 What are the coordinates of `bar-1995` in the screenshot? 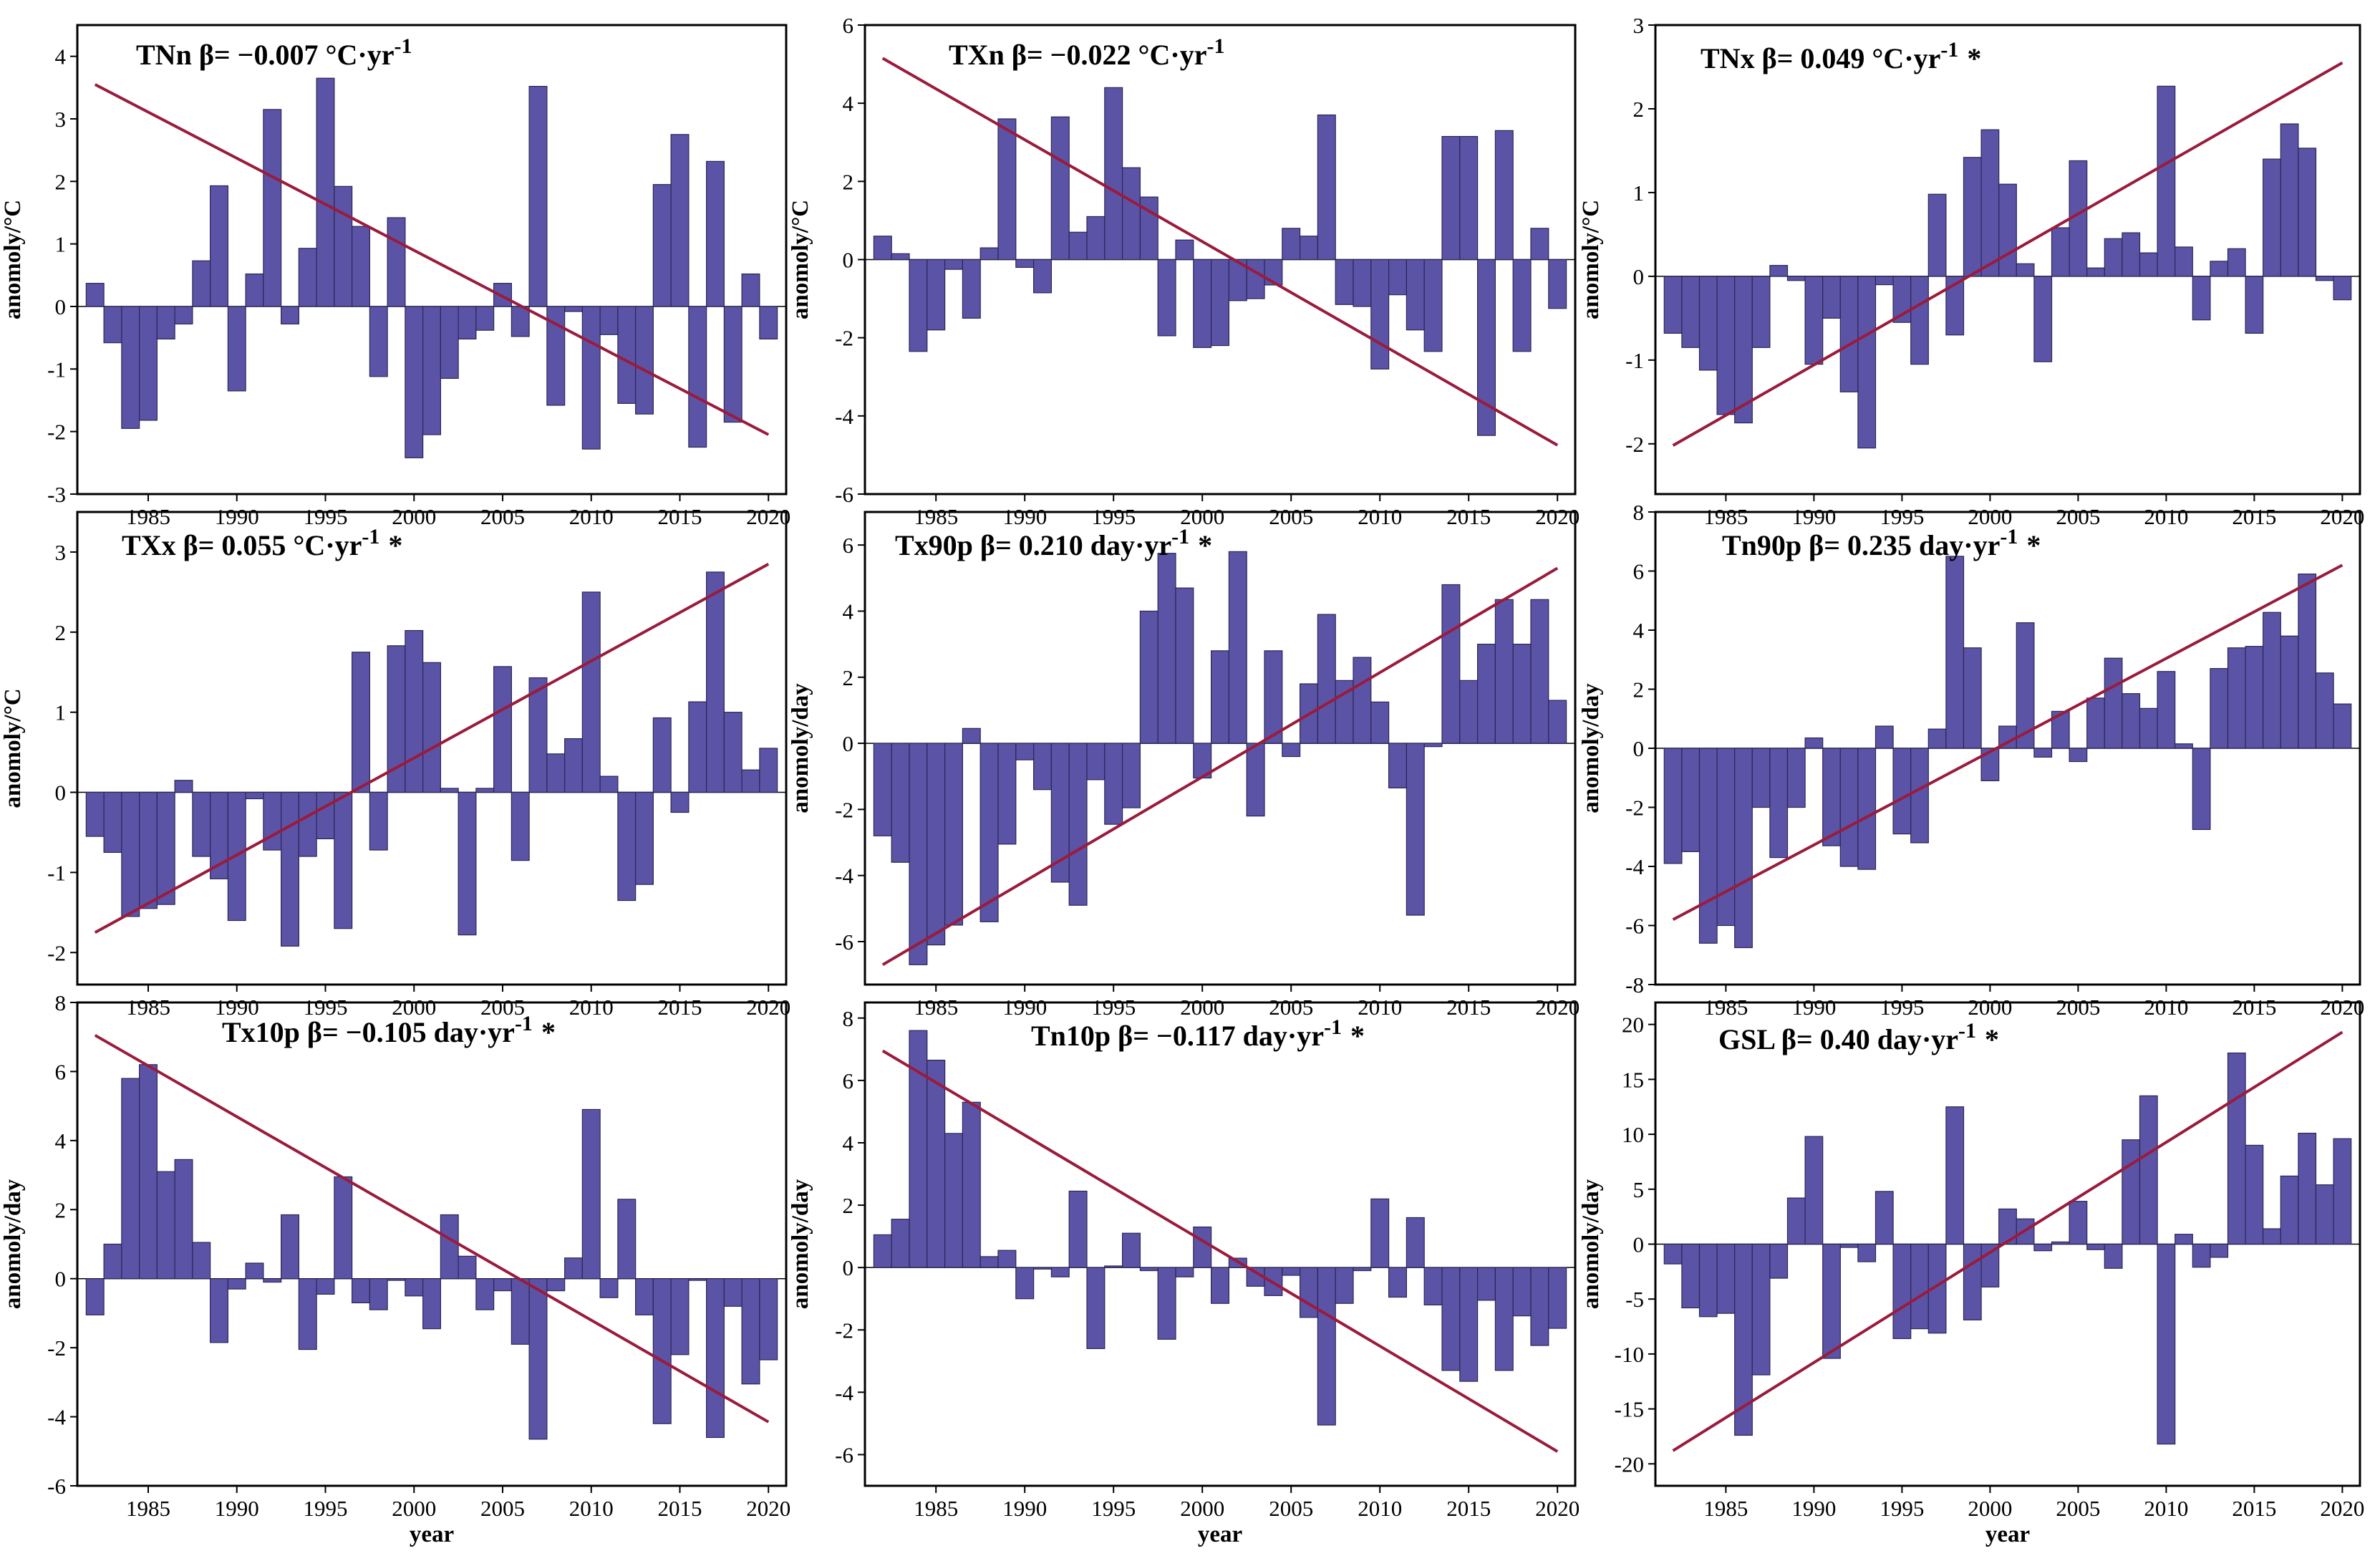 It's located at (1902, 1291).